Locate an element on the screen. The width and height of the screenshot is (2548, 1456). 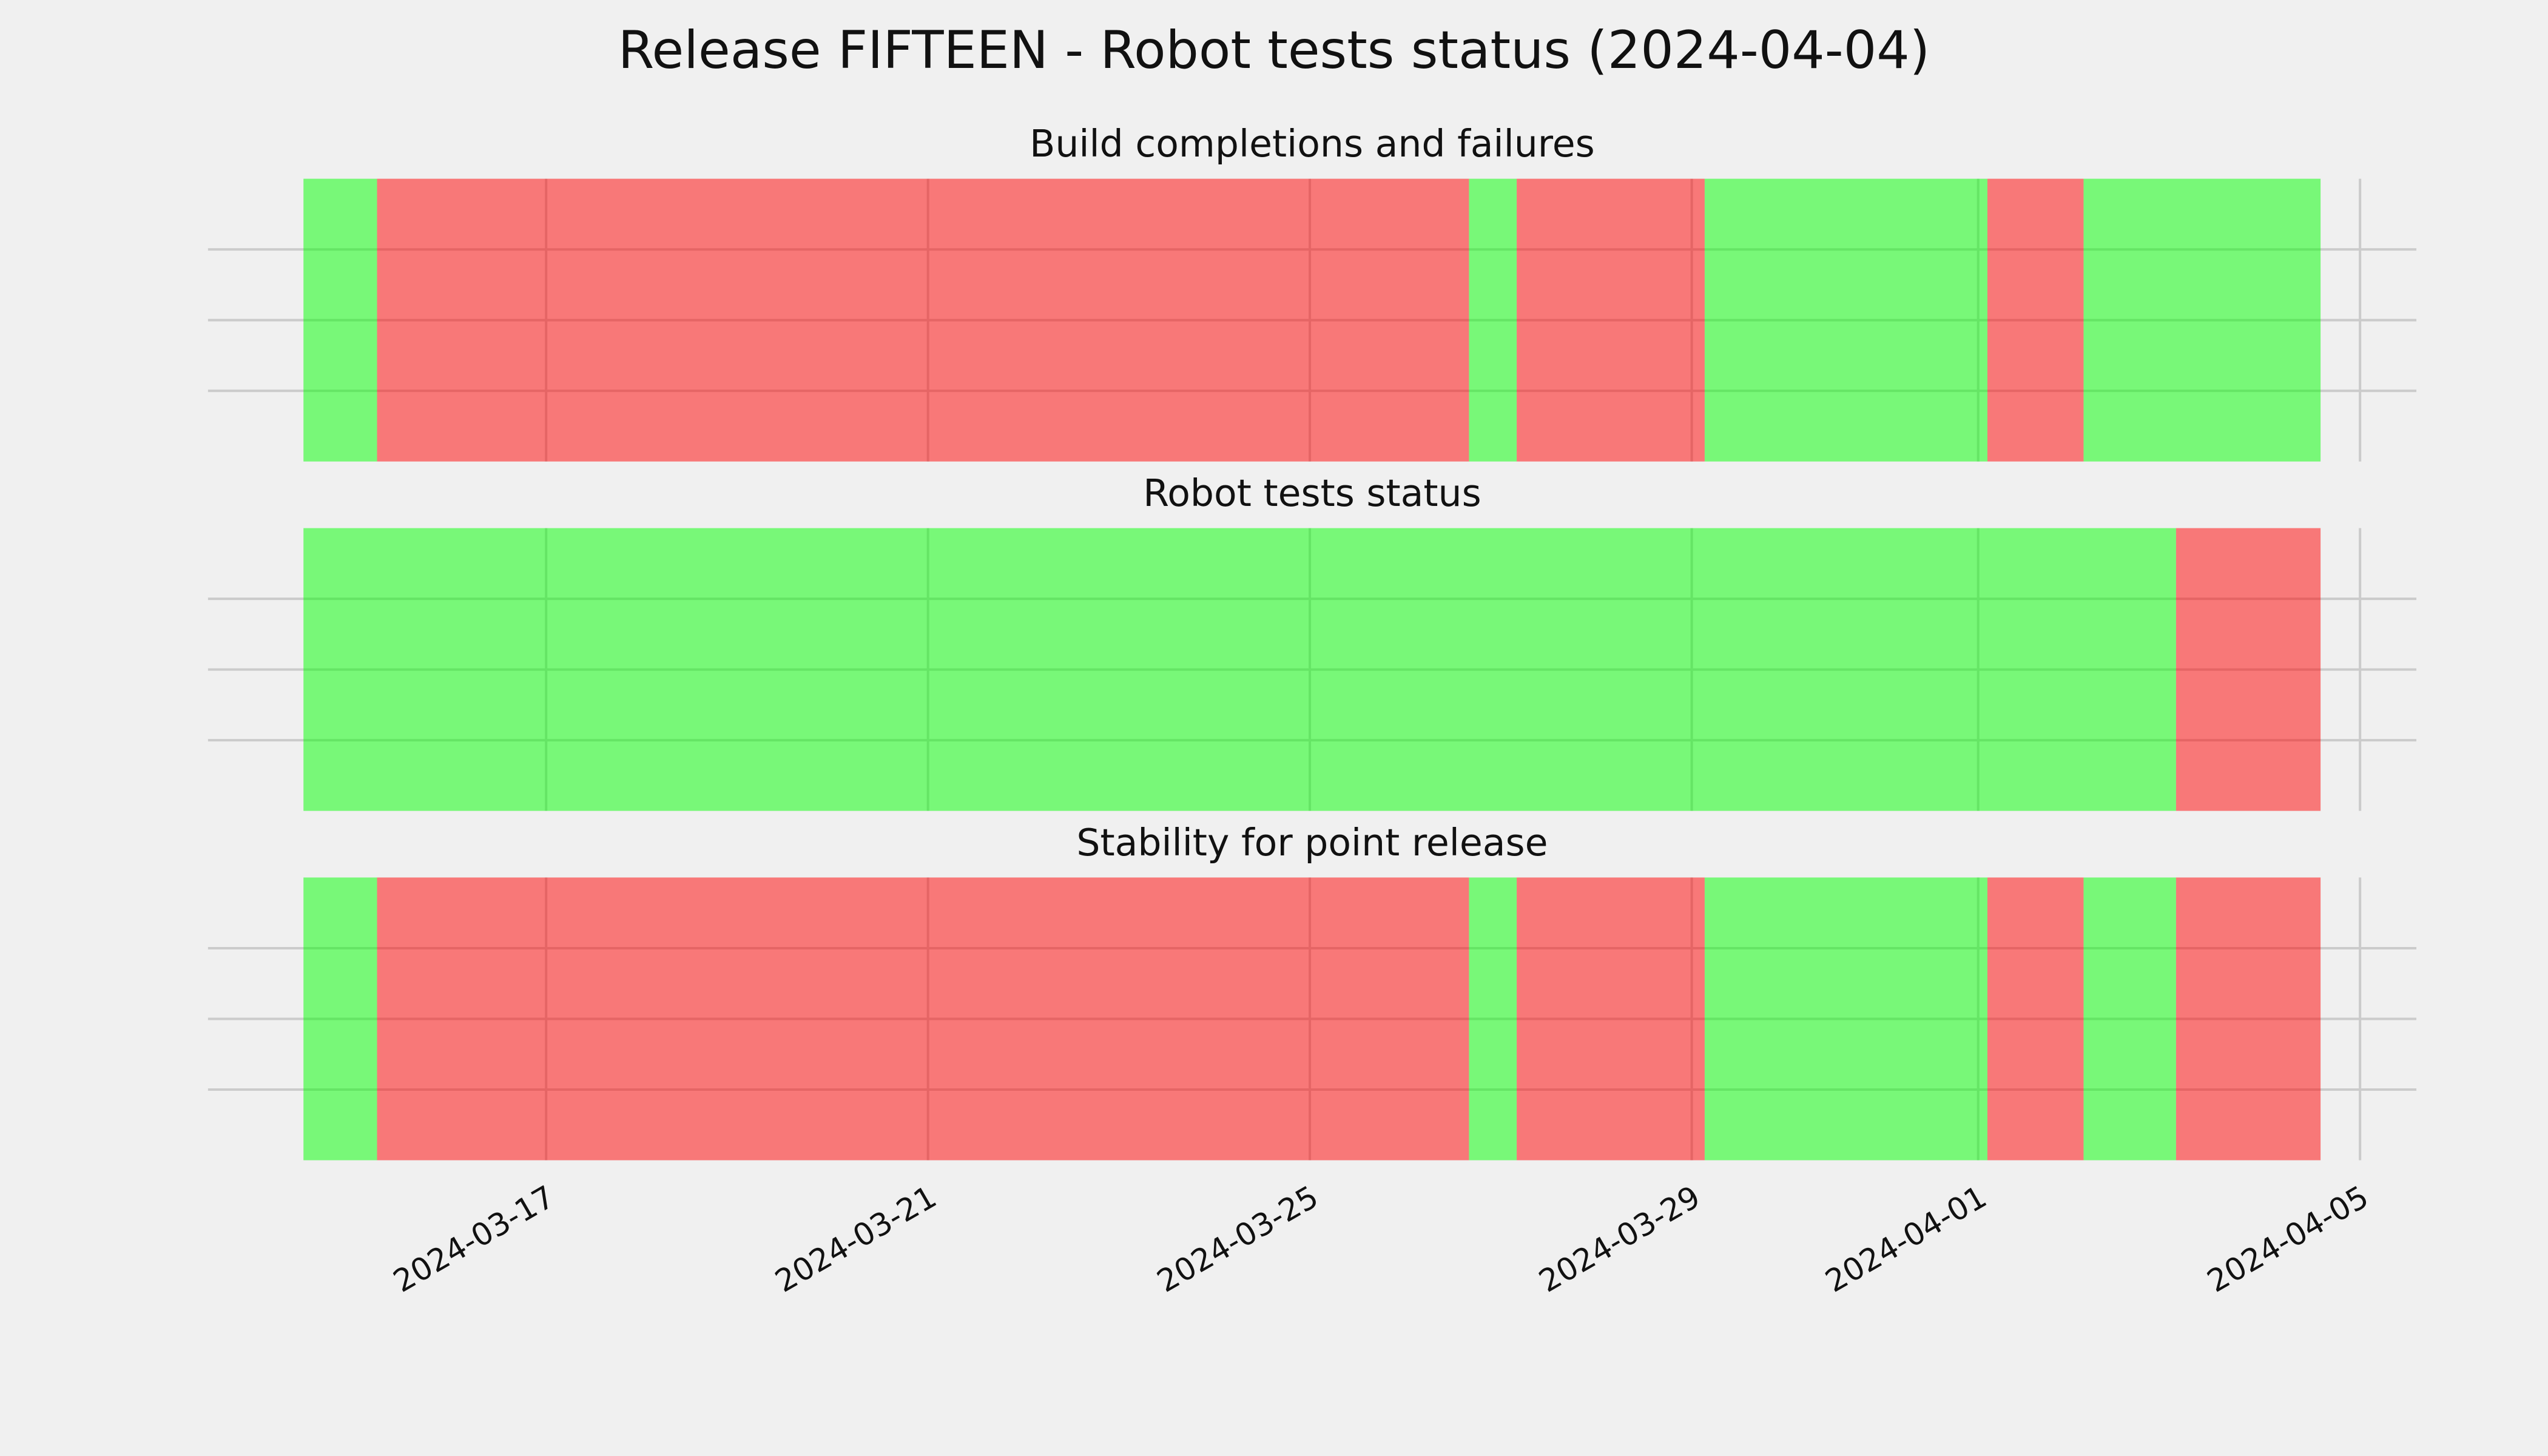
subplot-title: Stability for point release is located at coordinates (1312, 842).